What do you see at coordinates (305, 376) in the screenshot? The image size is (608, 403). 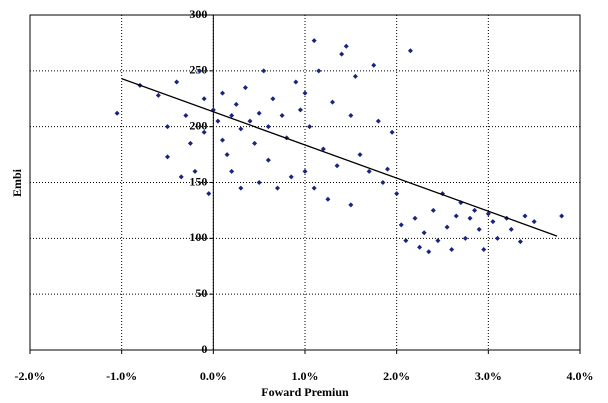 I see `x-tick-label: 1.0%` at bounding box center [305, 376].